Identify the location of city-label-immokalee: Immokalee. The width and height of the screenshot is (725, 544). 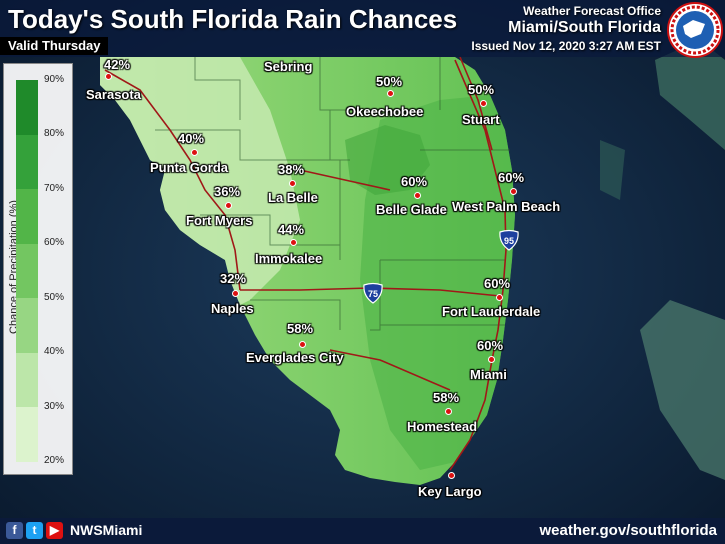
(289, 258).